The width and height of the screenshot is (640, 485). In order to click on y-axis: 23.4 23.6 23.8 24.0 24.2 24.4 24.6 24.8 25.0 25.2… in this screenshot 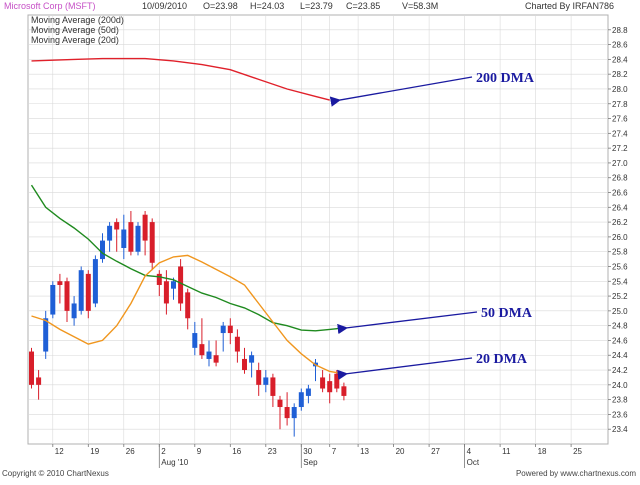, I will do `click(618, 230)`.